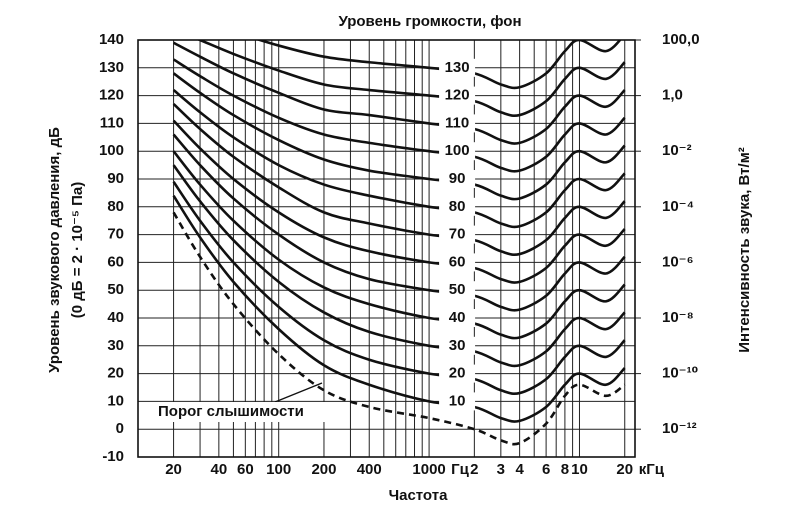  I want to click on y-tick-label: 50, so click(115, 289).